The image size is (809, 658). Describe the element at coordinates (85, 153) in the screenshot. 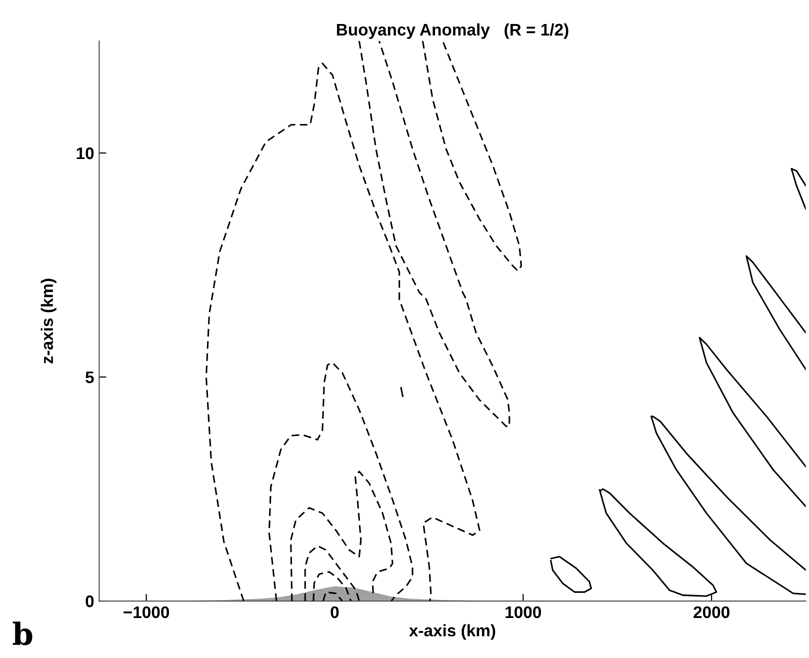

I see `y-tick-label: 10` at that location.